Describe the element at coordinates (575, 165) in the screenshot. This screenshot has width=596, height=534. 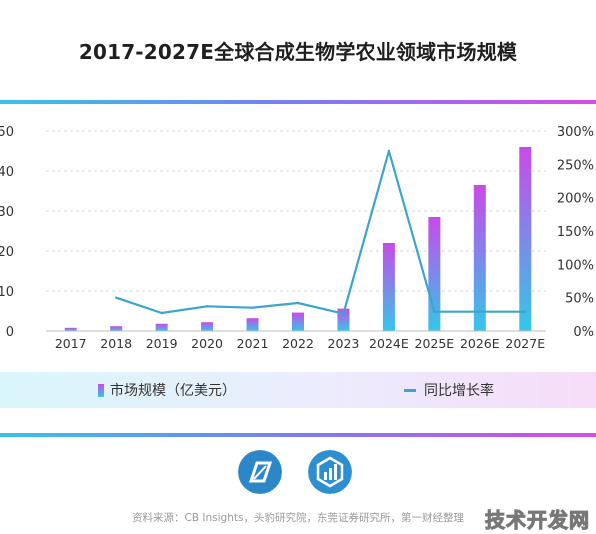
I see `y-right-tick-label: 250%` at that location.